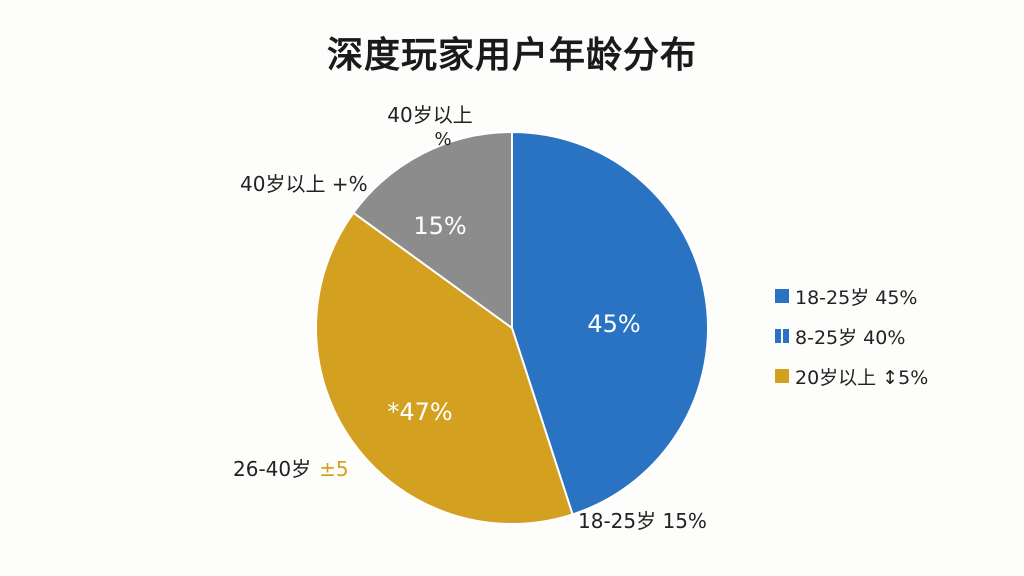 Image resolution: width=1024 pixels, height=576 pixels. Describe the element at coordinates (862, 377) in the screenshot. I see `legend-label: 20岁以上 ↕5%` at that location.